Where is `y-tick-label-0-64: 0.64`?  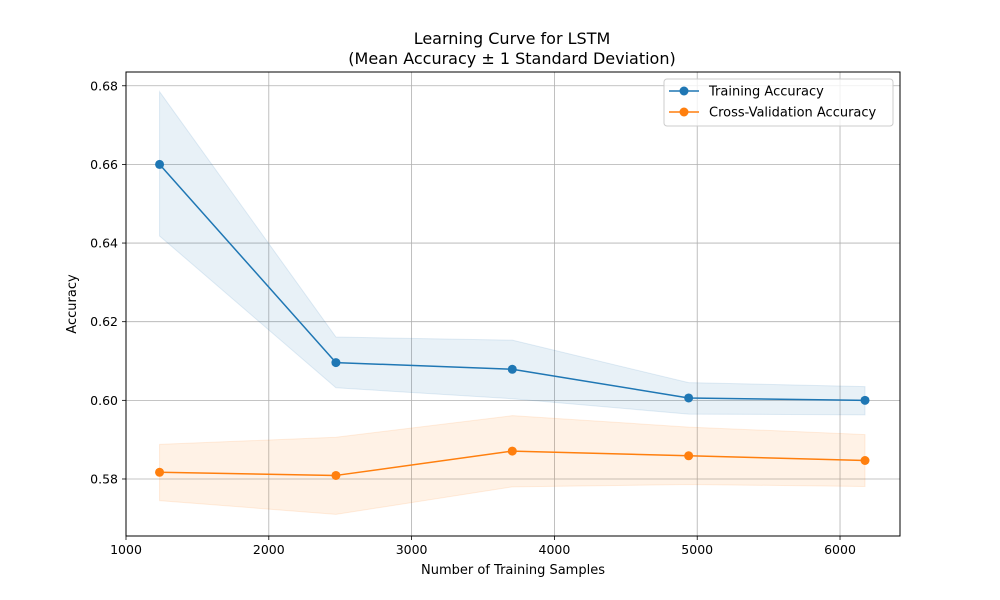
y-tick-label-0-64: 0.64 is located at coordinates (104, 243).